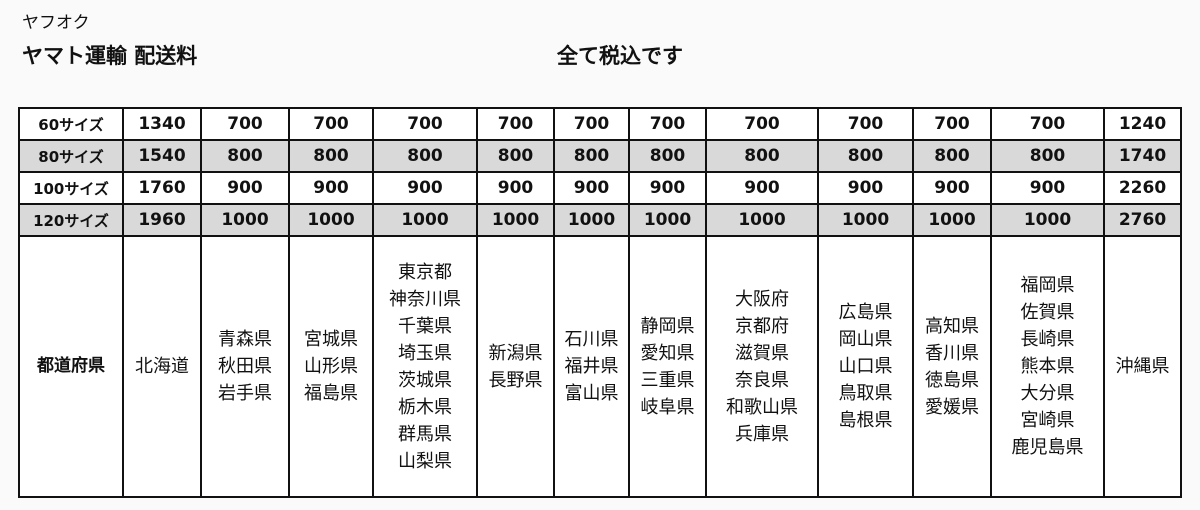  What do you see at coordinates (865, 339) in the screenshot?
I see `prefecture-name: 岡山県` at bounding box center [865, 339].